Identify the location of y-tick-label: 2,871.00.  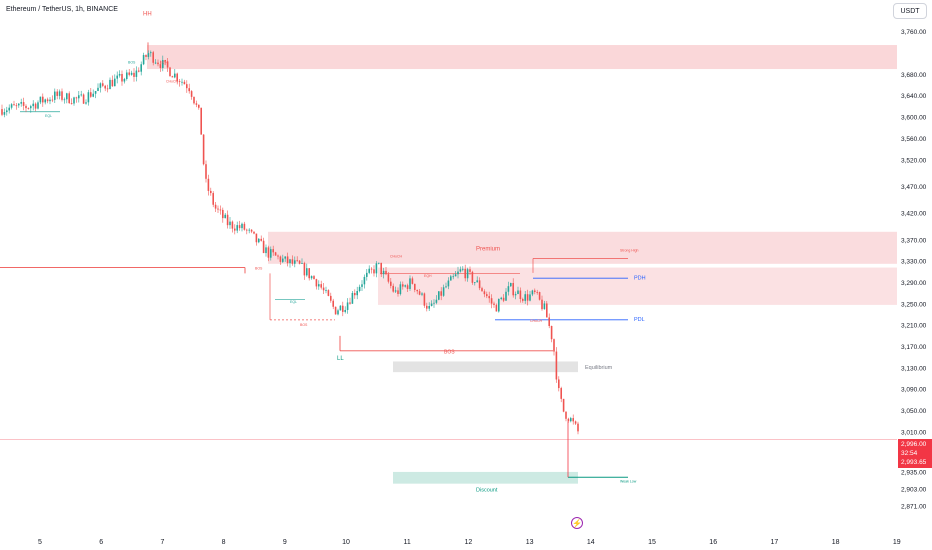
(914, 507).